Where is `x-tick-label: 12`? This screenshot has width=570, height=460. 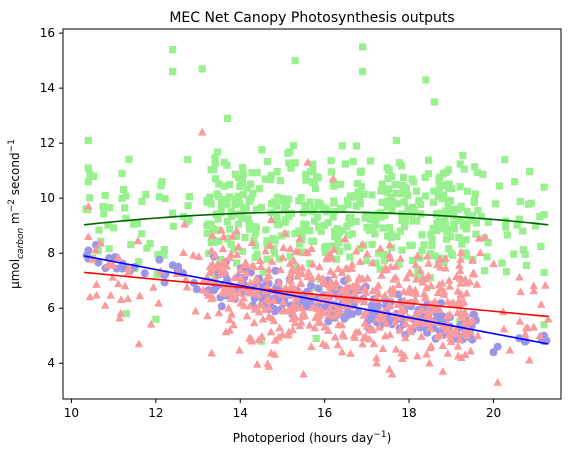
x-tick-label: 12 is located at coordinates (155, 413).